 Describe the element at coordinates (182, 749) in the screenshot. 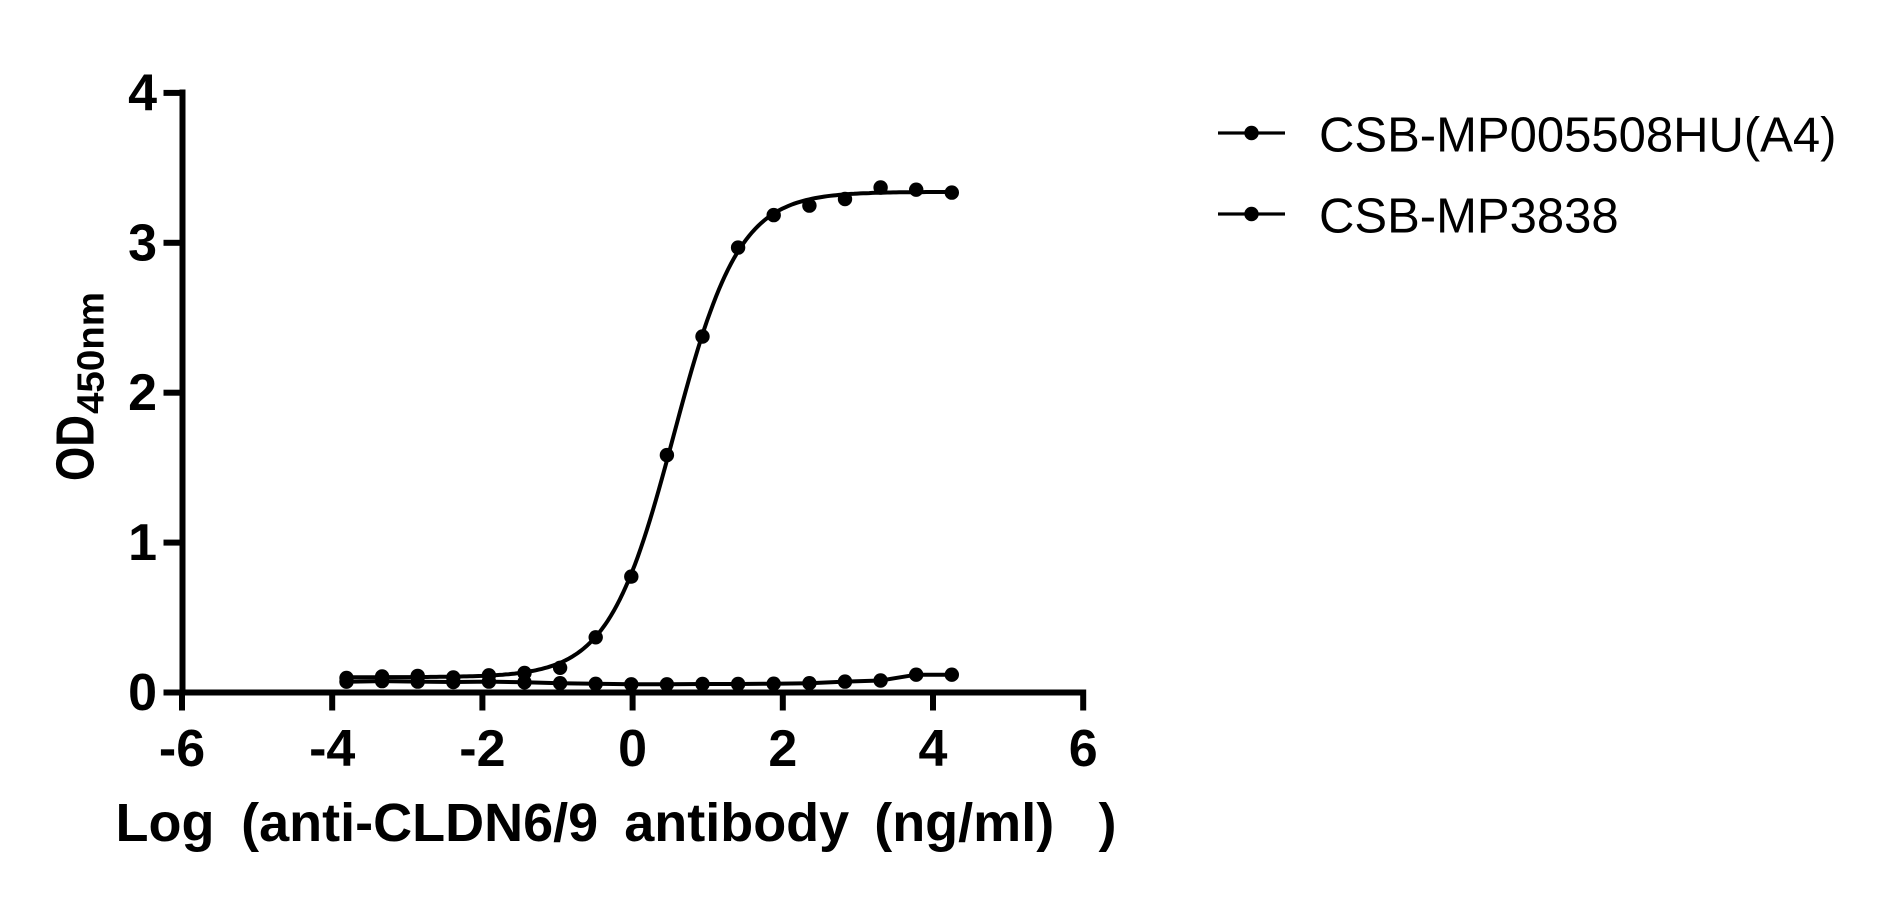

I see `svg-text: -6` at that location.